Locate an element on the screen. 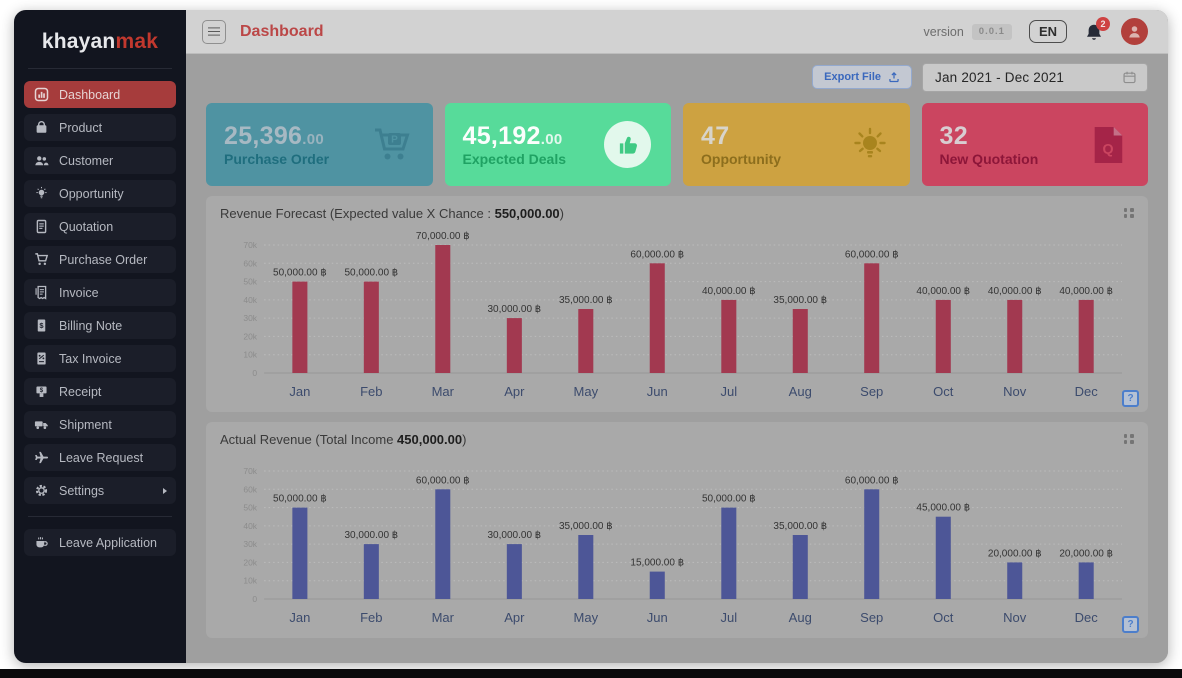 This screenshot has height=678, width=1182. stat-card-value: 45,192.00 is located at coordinates (512, 135).